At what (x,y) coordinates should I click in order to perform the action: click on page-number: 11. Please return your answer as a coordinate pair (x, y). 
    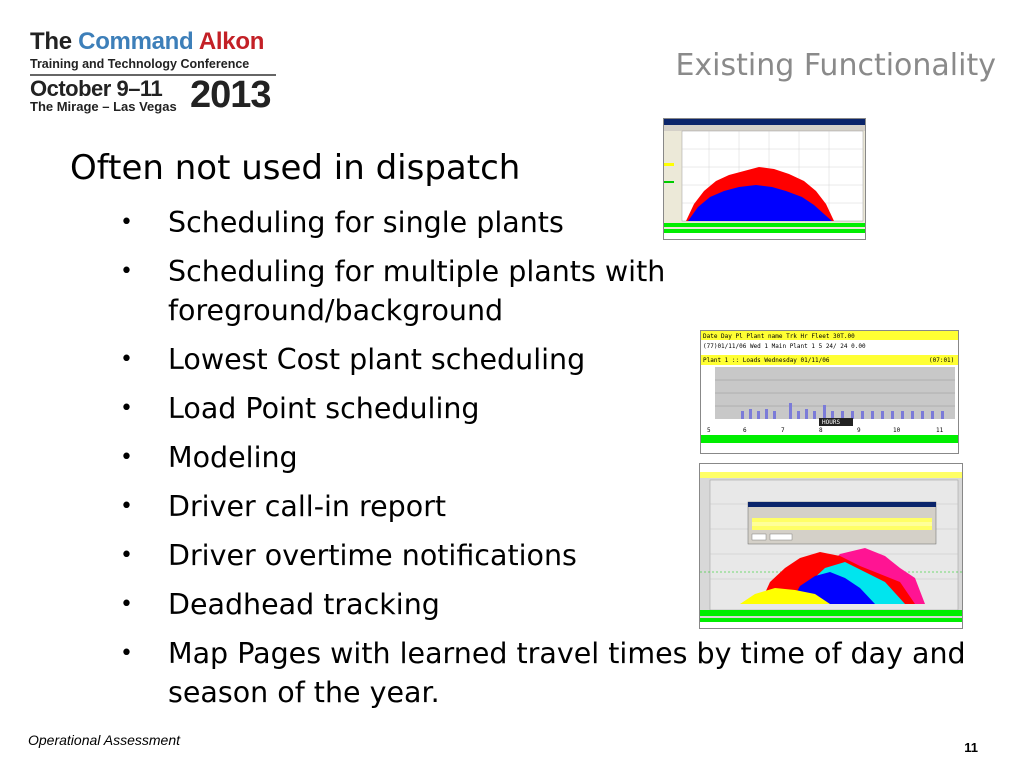
    Looking at the image, I should click on (971, 747).